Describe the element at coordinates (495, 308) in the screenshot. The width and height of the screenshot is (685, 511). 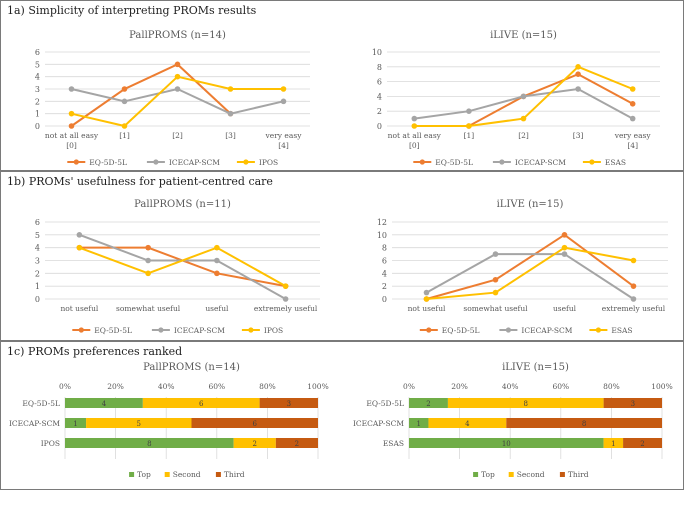
I see `x-tick-label: somewhat useful` at that location.